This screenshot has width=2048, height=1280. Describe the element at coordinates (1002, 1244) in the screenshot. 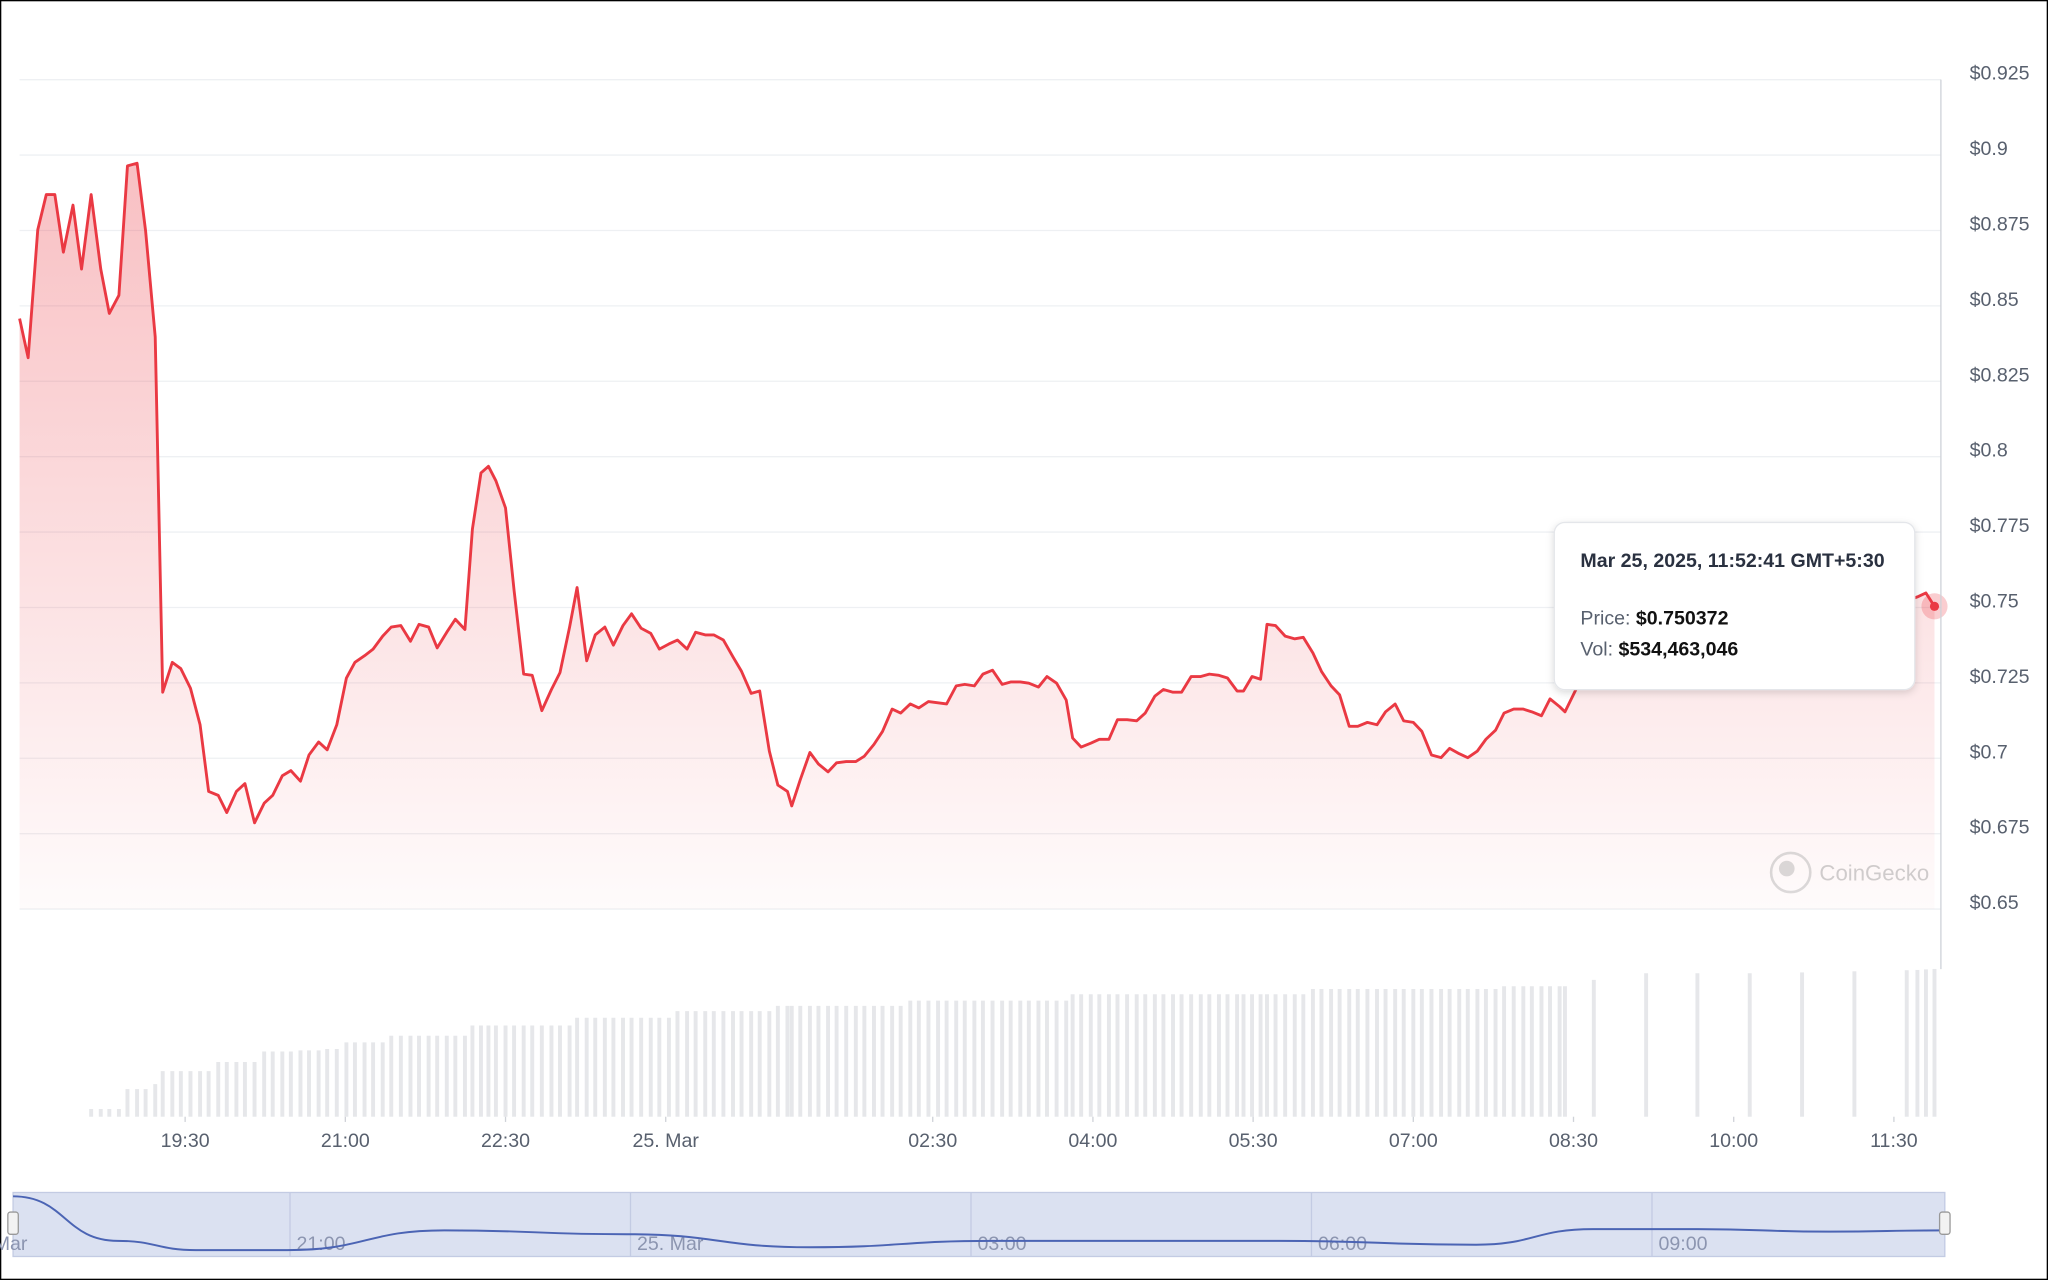

I see `navigator-tick-label: 03:00` at that location.